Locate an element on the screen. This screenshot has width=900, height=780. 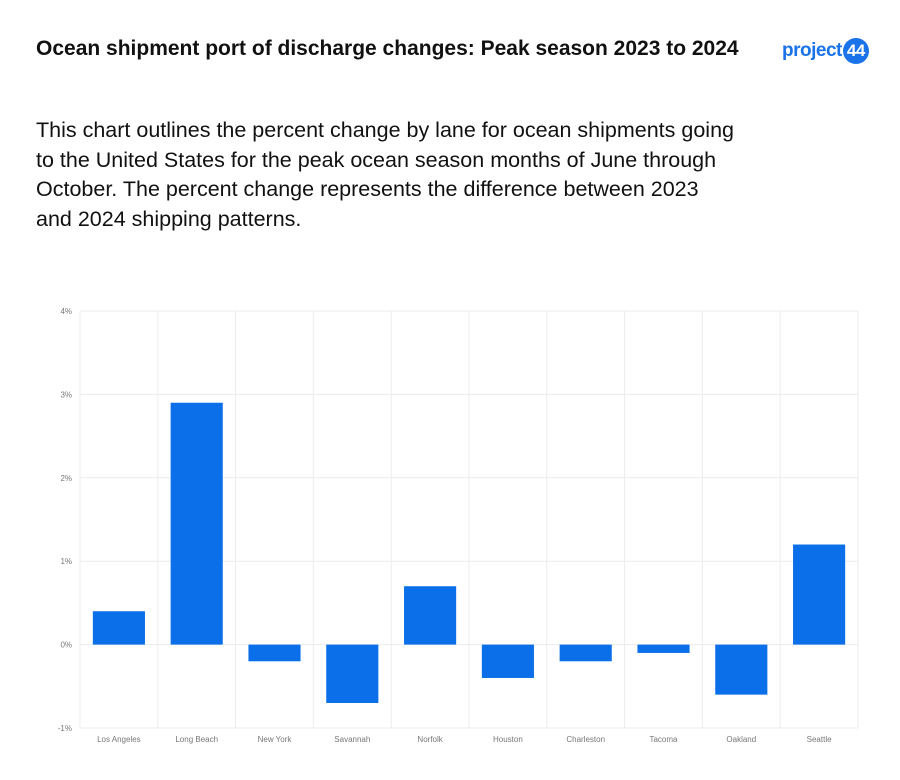
y-tick-label: 2% is located at coordinates (66, 478).